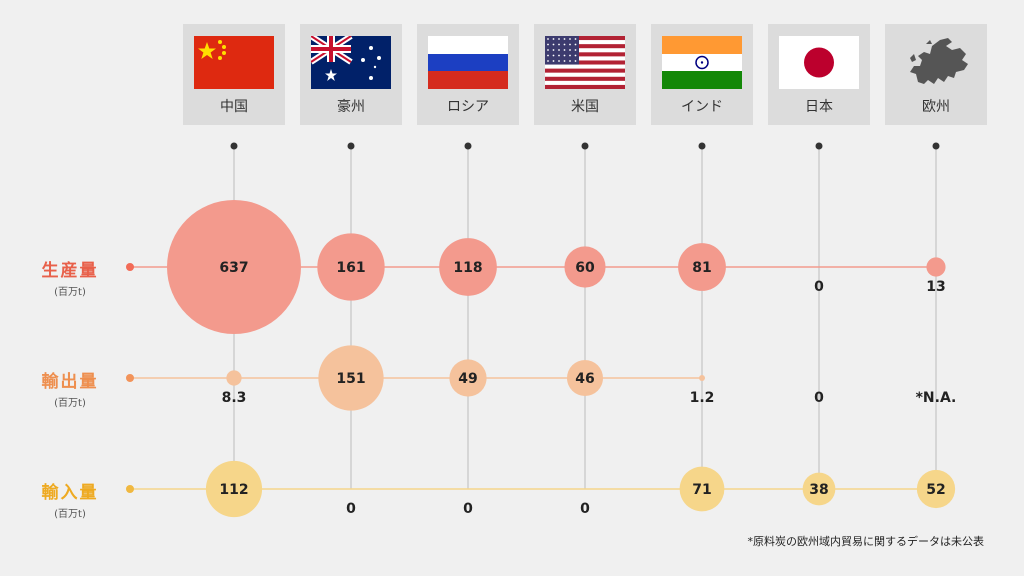 The image size is (1024, 576). I want to click on bubble-value-label: 81, so click(701, 268).